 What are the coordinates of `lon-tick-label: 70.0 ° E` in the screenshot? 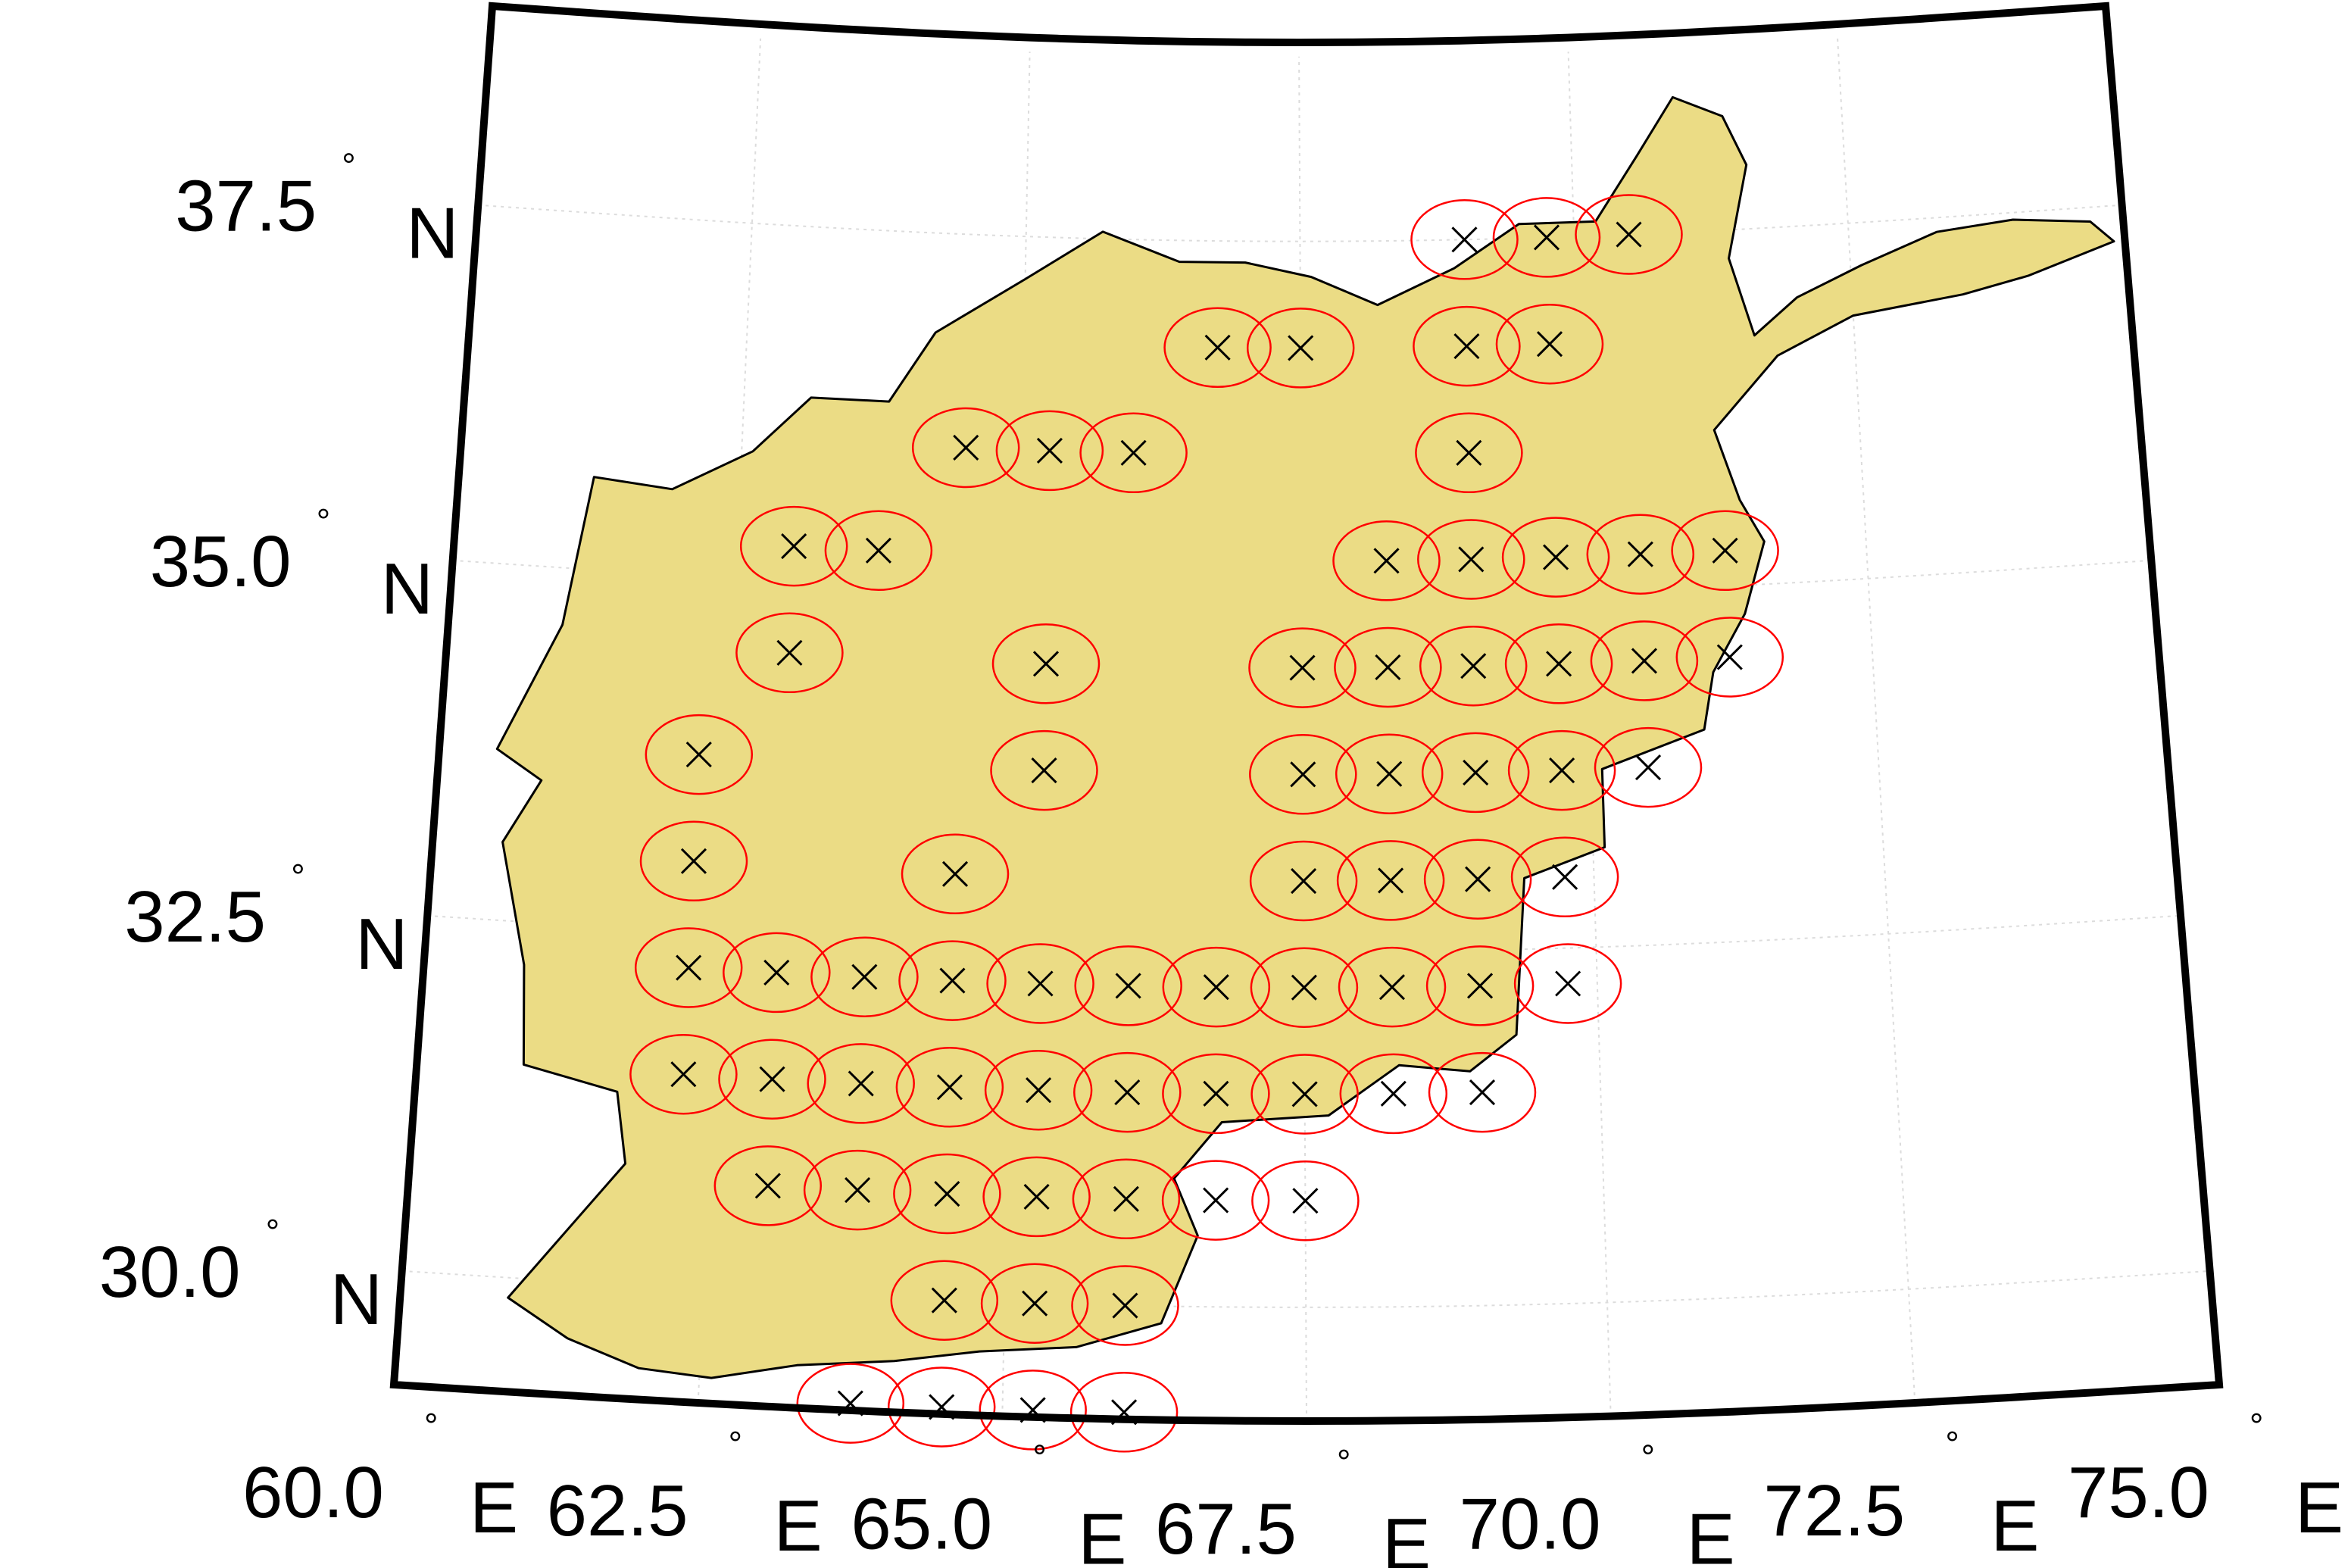 It's located at (1597, 1503).